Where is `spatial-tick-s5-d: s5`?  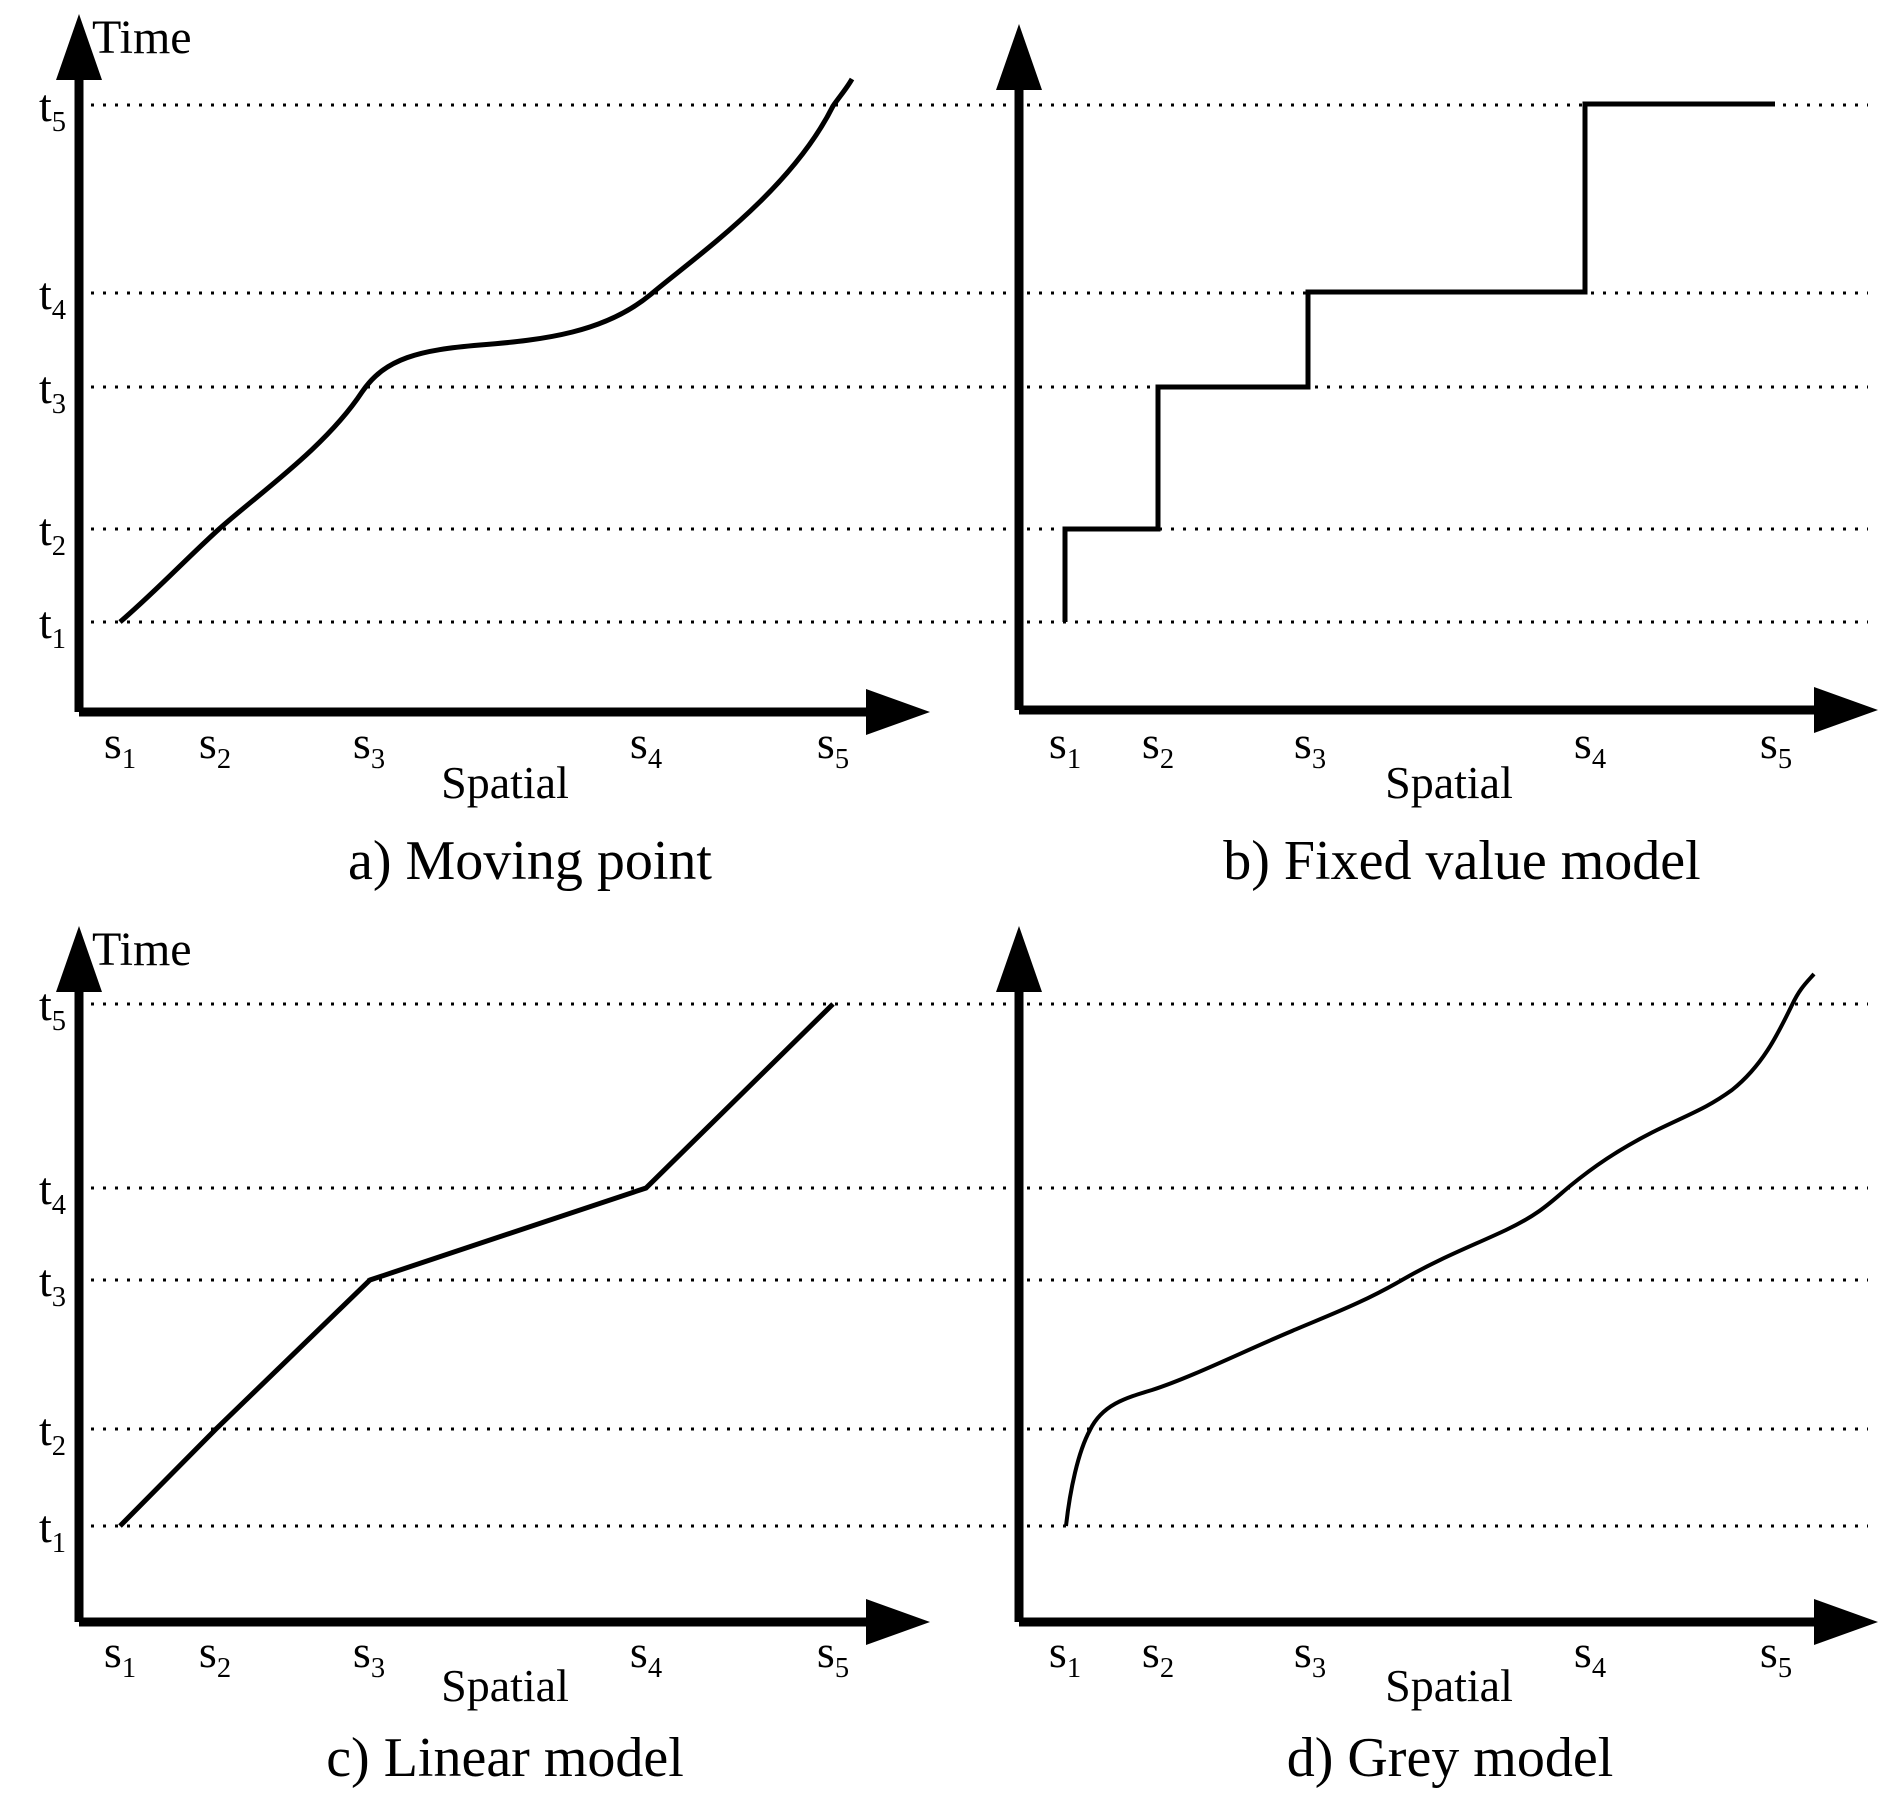 spatial-tick-s5-d: s5 is located at coordinates (1776, 1655).